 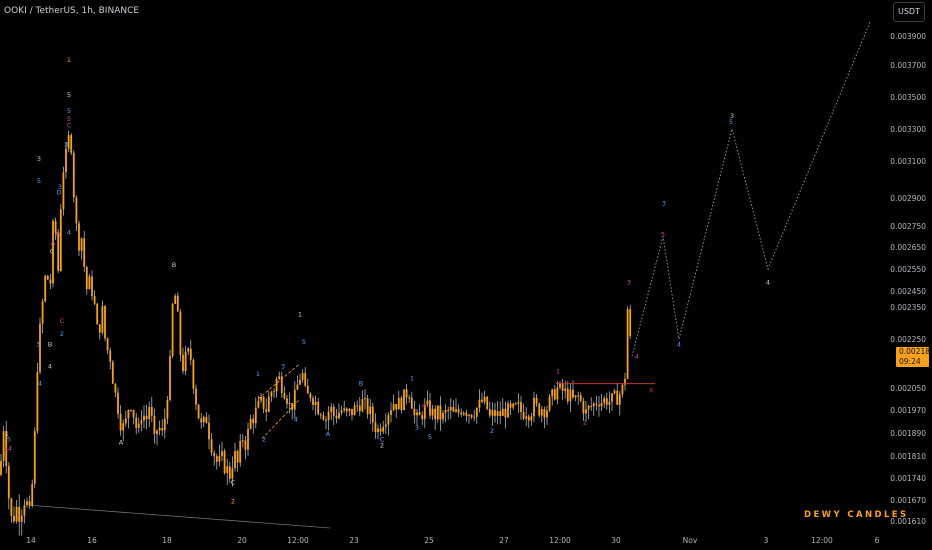 I want to click on bar-countdown: 09:24, so click(x=910, y=361).